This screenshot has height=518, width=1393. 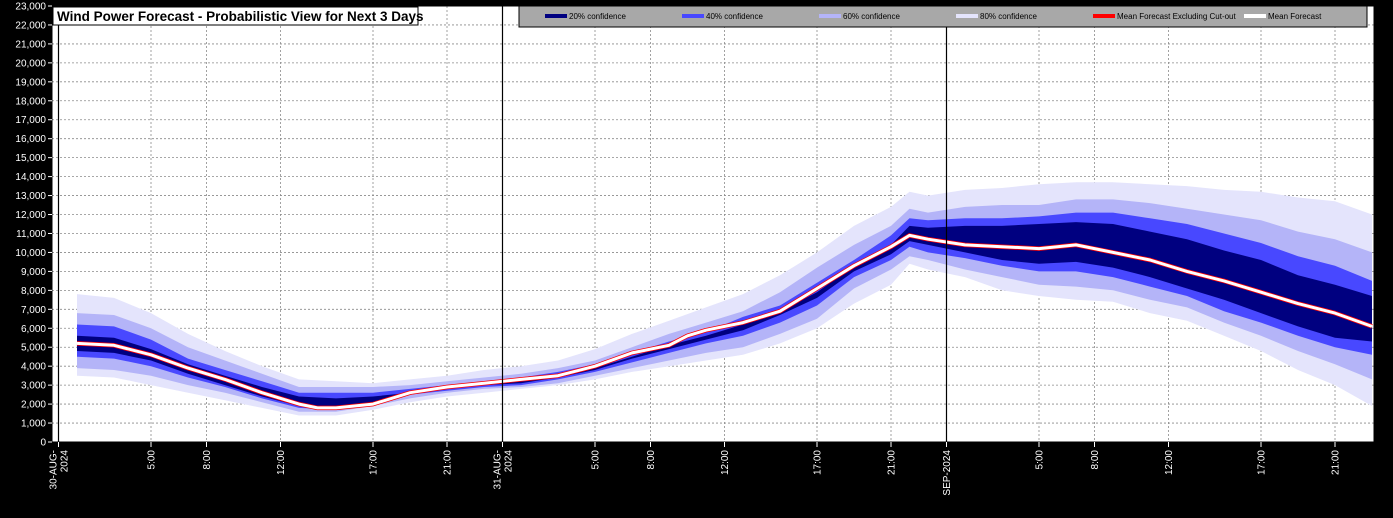 I want to click on x-tick-label-2: 8:00, so click(x=207, y=460).